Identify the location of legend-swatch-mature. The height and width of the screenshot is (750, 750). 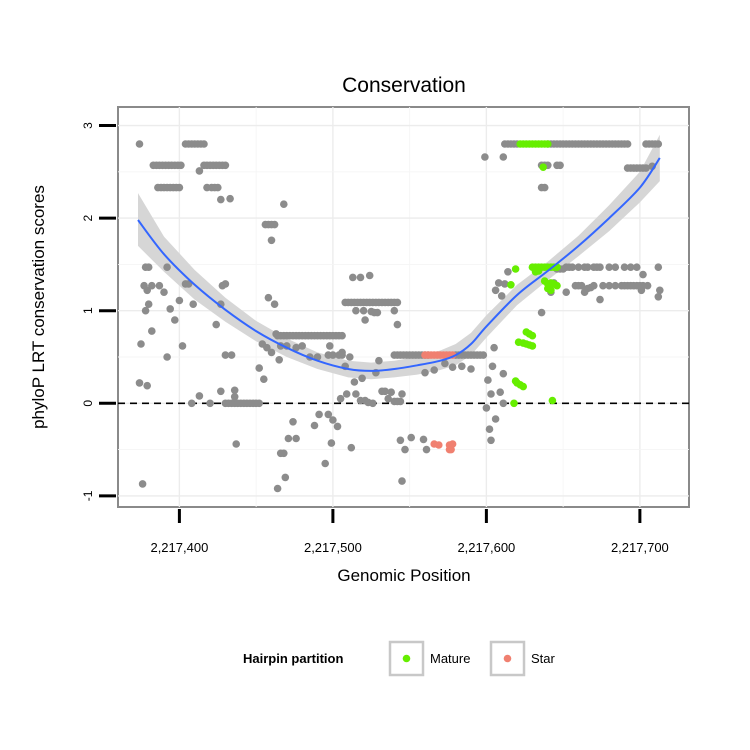
(406, 658).